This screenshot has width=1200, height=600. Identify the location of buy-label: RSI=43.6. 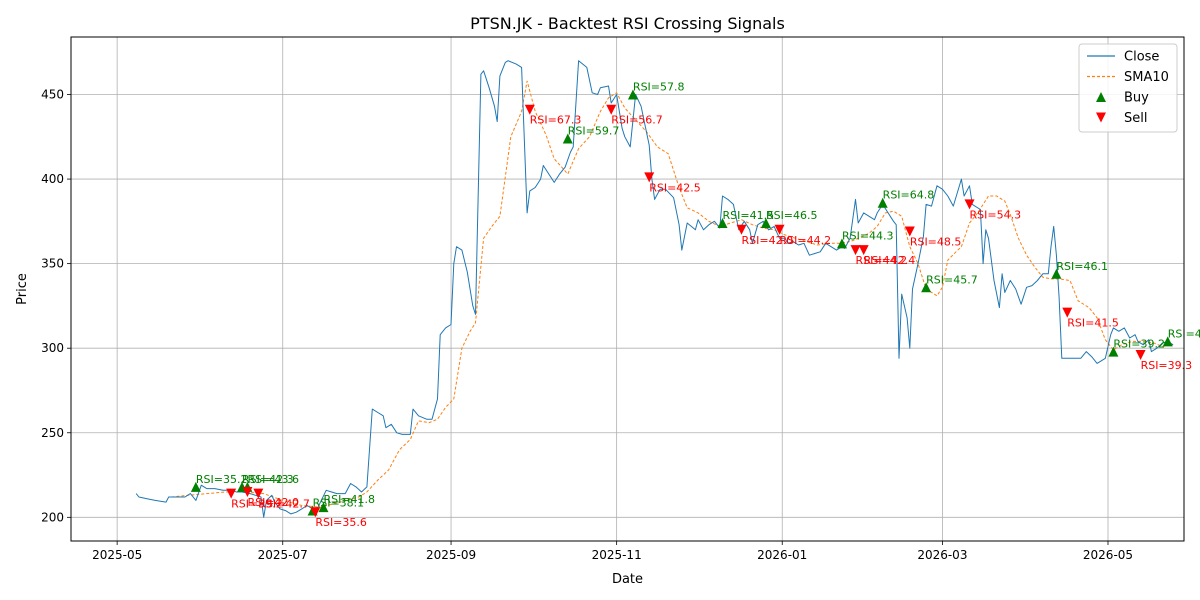
(273, 479).